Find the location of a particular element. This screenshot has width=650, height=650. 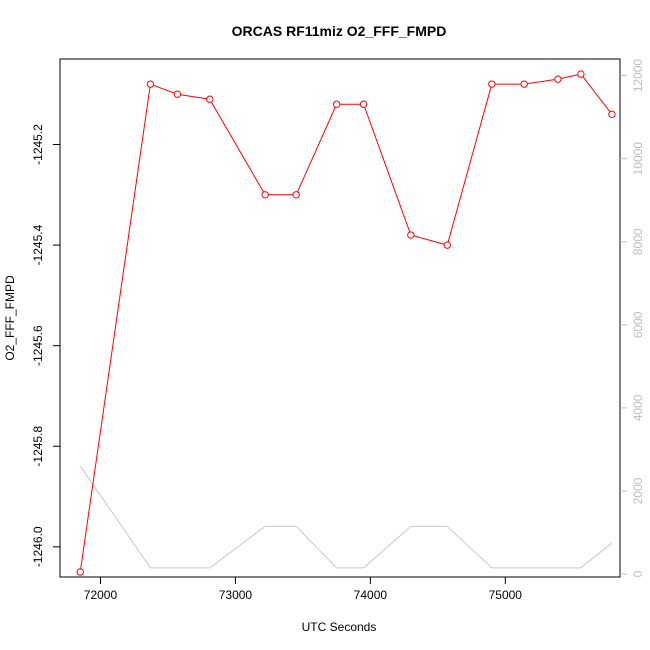

x-tick-label: 75000 is located at coordinates (506, 595).